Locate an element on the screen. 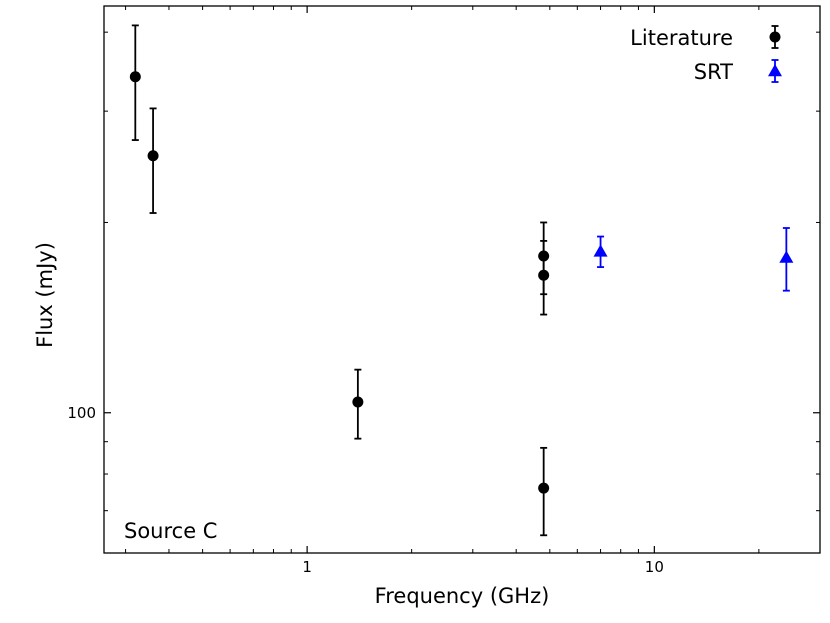 This screenshot has width=830, height=623. legend-srt-marker is located at coordinates (775, 70).